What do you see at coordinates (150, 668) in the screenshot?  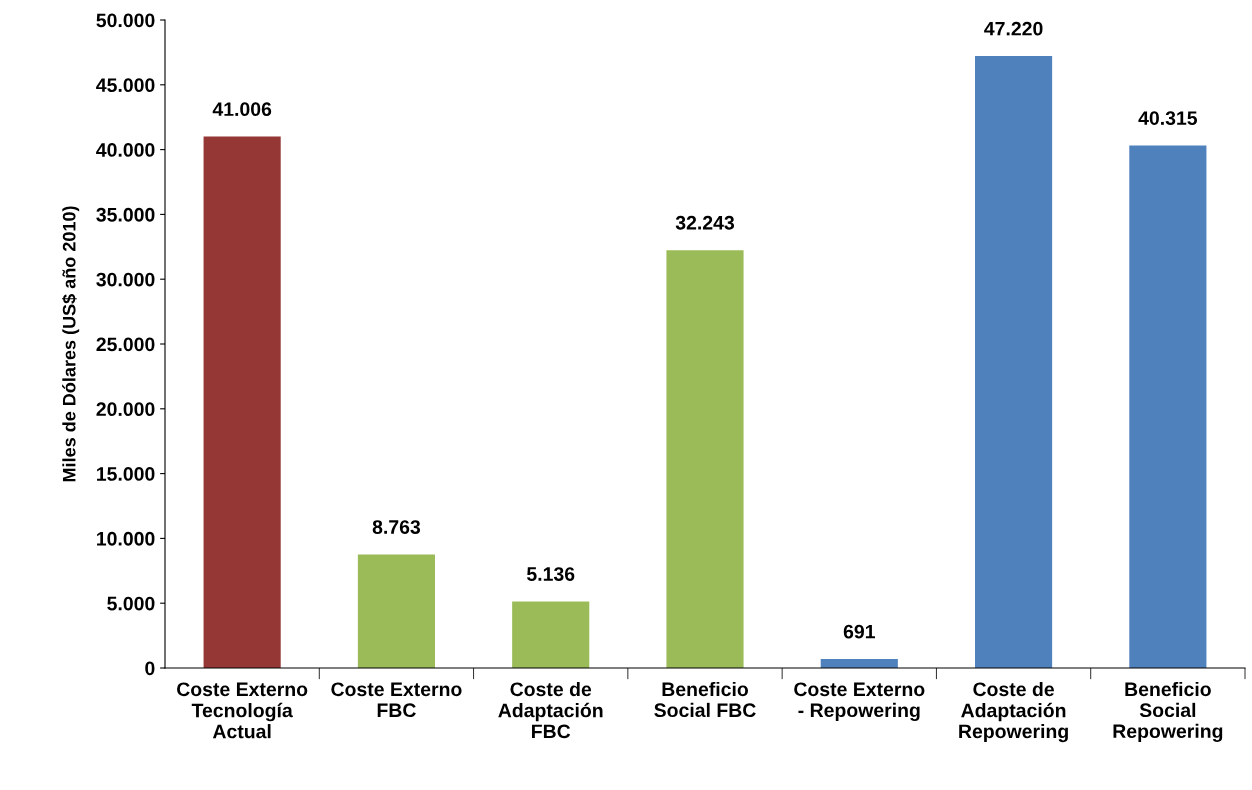 I see `y-tick-label: 0` at bounding box center [150, 668].